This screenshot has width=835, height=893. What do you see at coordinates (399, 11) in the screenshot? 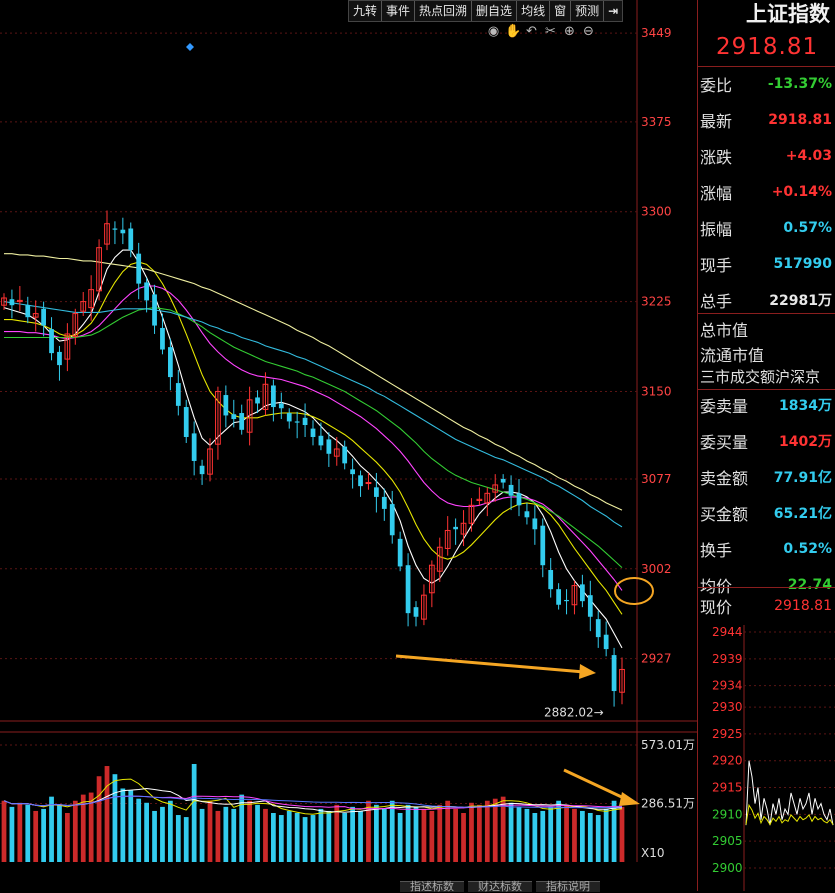
I see `toolbar-events-button: 事件` at bounding box center [399, 11].